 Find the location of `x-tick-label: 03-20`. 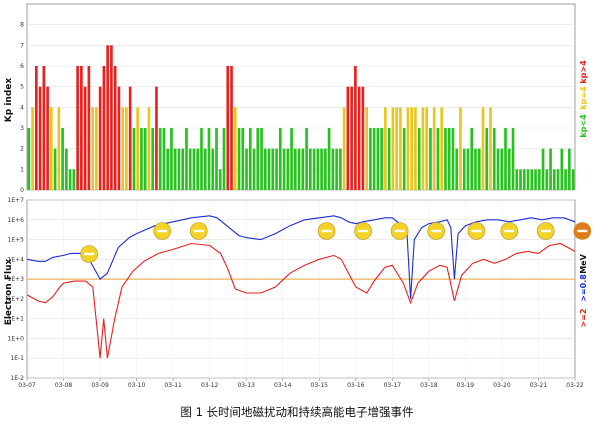

x-tick-label: 03-20 is located at coordinates (502, 385).